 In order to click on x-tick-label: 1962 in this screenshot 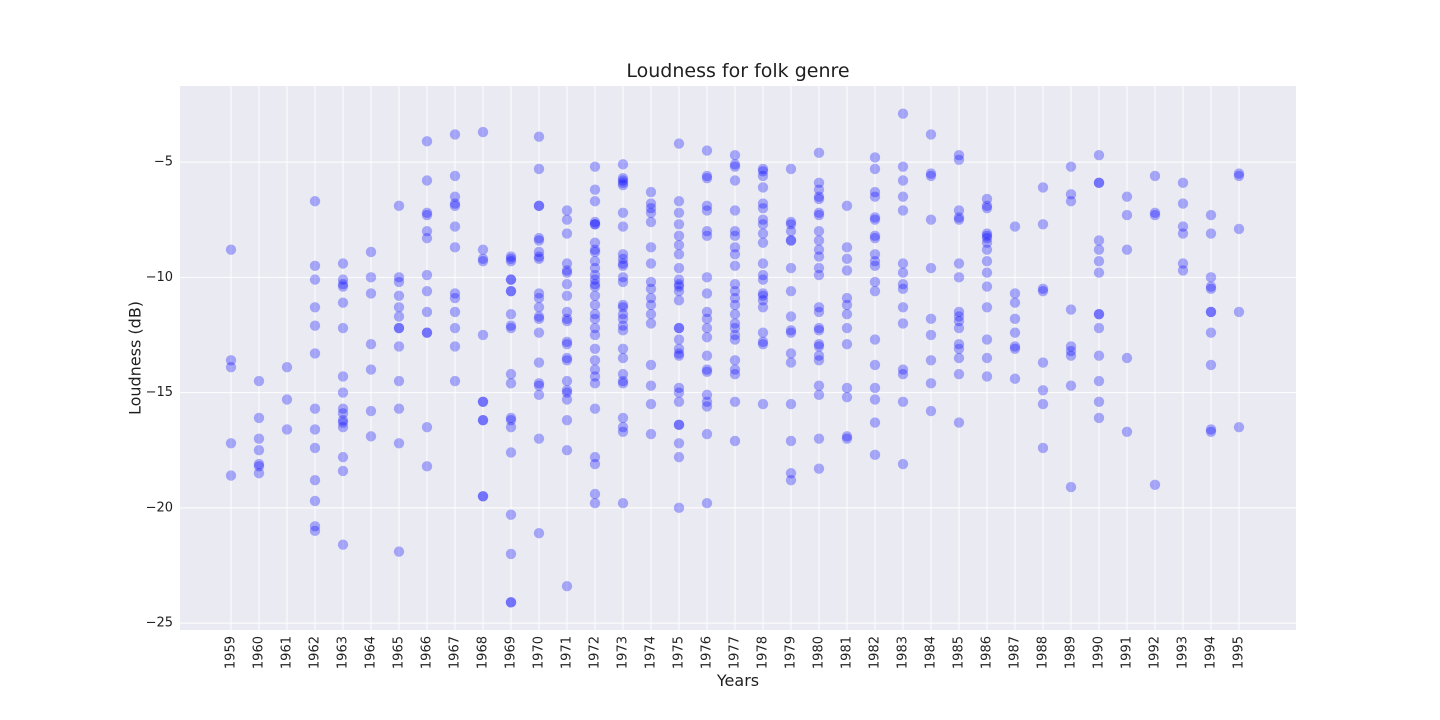, I will do `click(315, 652)`.